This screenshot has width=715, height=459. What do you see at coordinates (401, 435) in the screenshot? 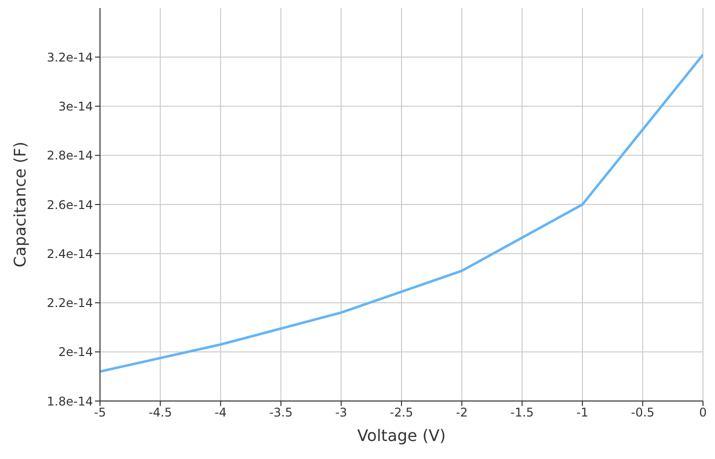
I see `x-axis-title: Voltage (V)` at bounding box center [401, 435].